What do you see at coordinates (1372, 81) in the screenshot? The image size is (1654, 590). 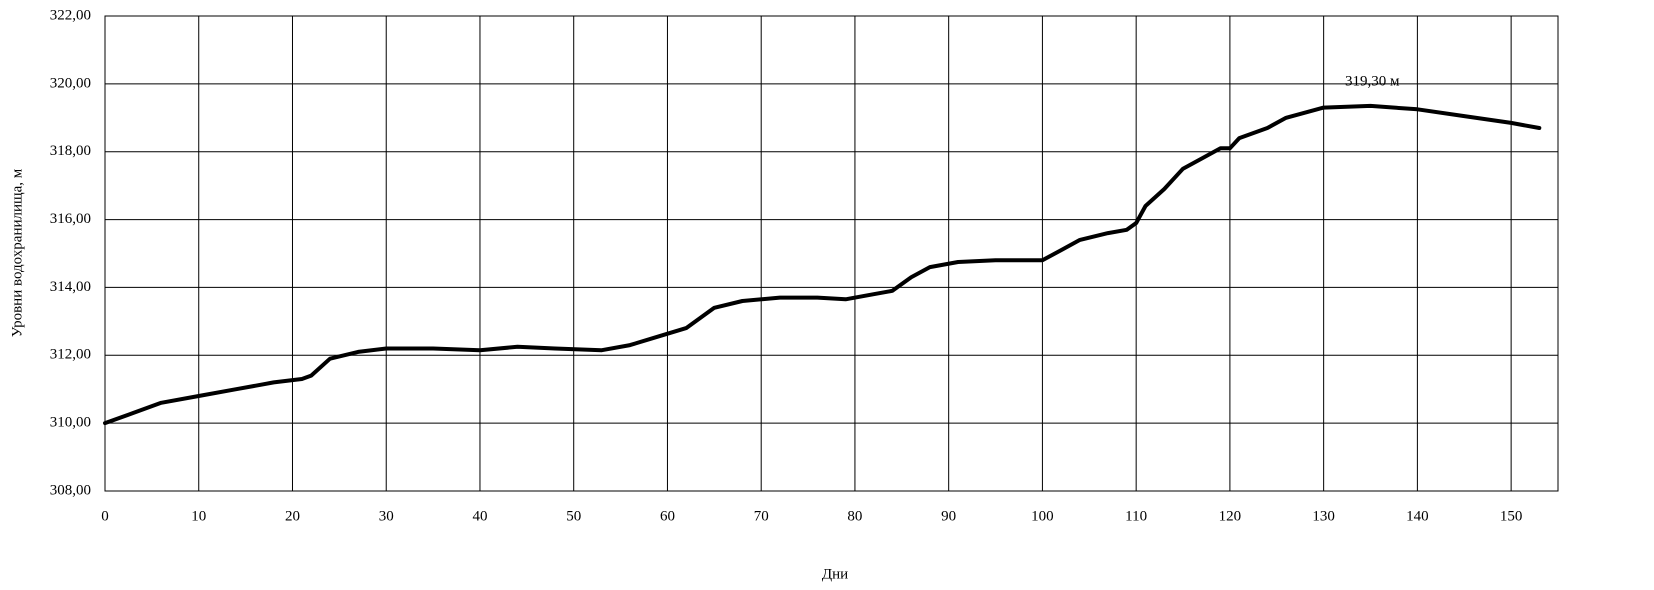 I see `annotation: 319,30 м` at bounding box center [1372, 81].